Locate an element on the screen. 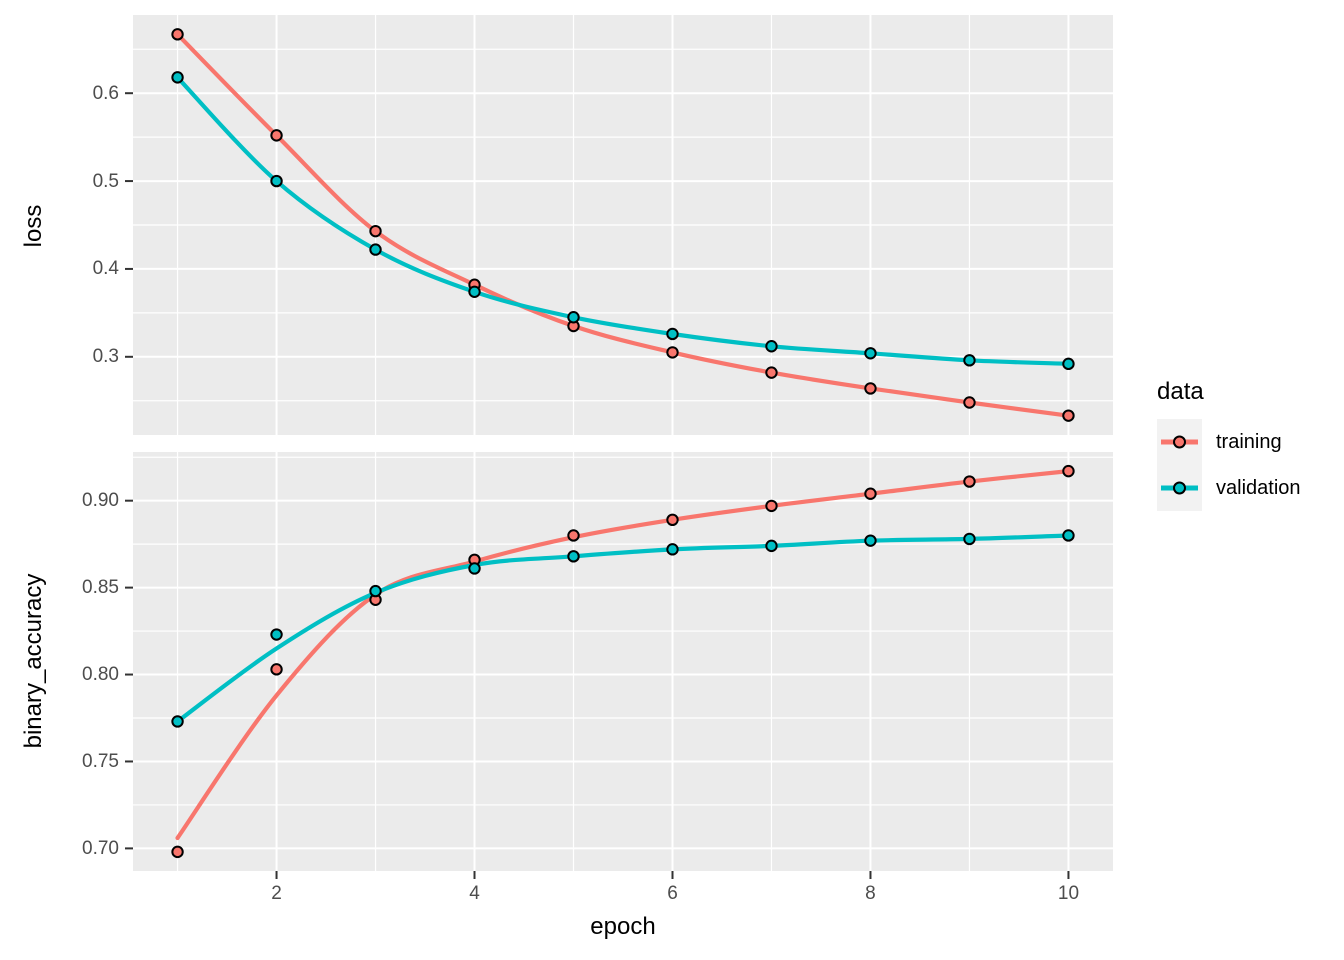 This screenshot has width=1344, height=960. legend-item-label: training is located at coordinates (1249, 441).